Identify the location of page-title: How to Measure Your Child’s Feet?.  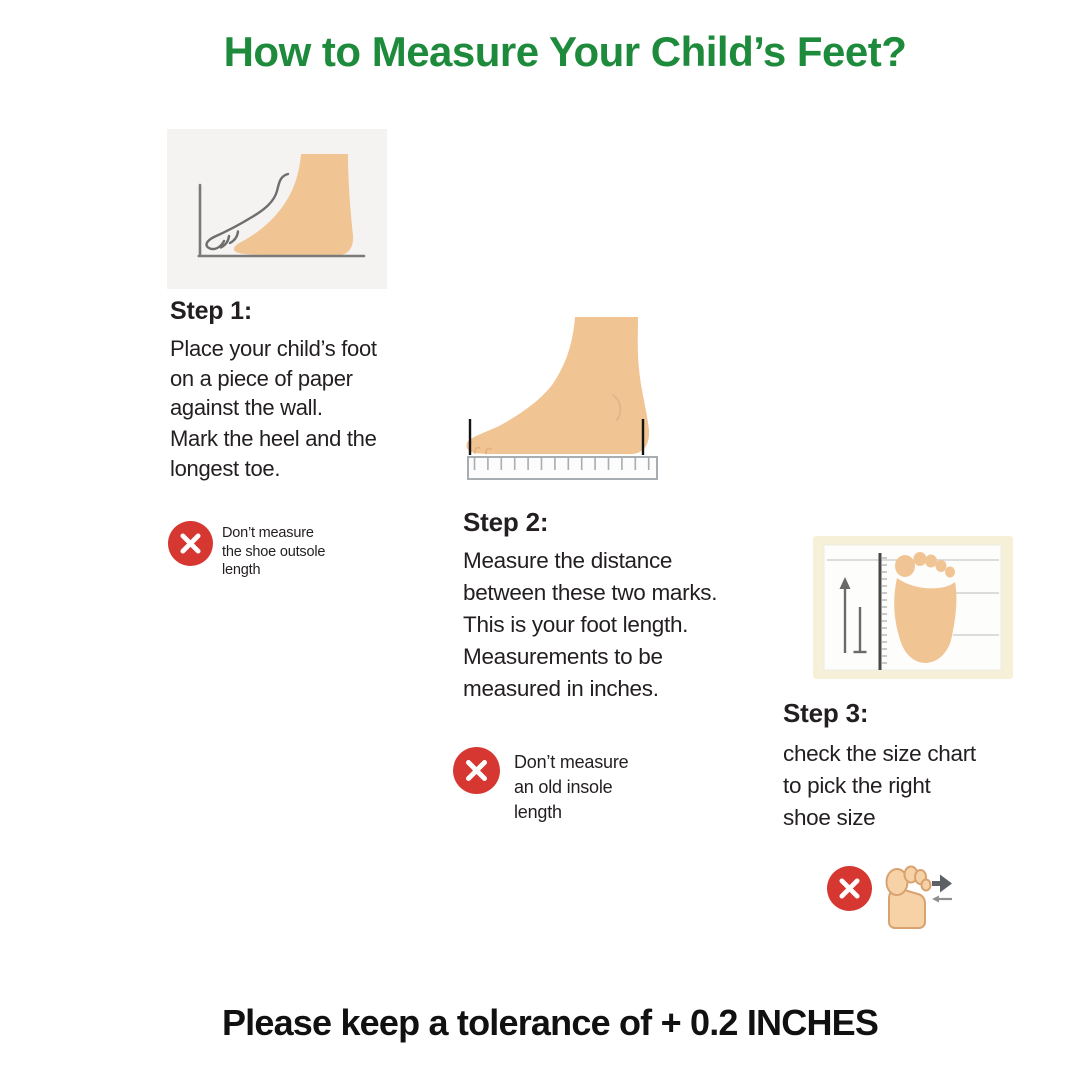
(565, 51).